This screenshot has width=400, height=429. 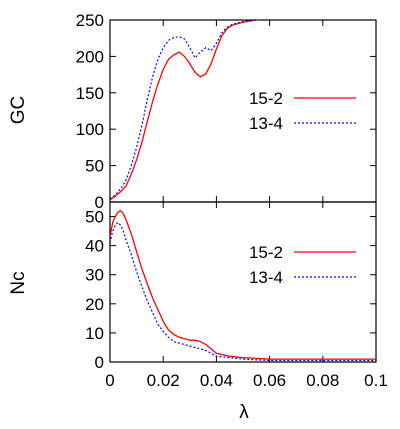 What do you see at coordinates (266, 123) in the screenshot?
I see `gc-legend-label: 13-4` at bounding box center [266, 123].